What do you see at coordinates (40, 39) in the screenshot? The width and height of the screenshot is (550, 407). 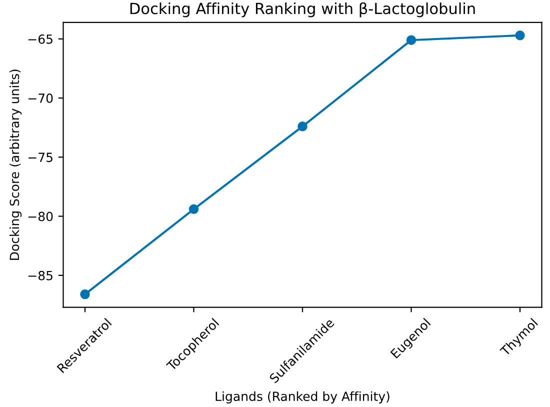 I see `y-tick-label: −65` at bounding box center [40, 39].